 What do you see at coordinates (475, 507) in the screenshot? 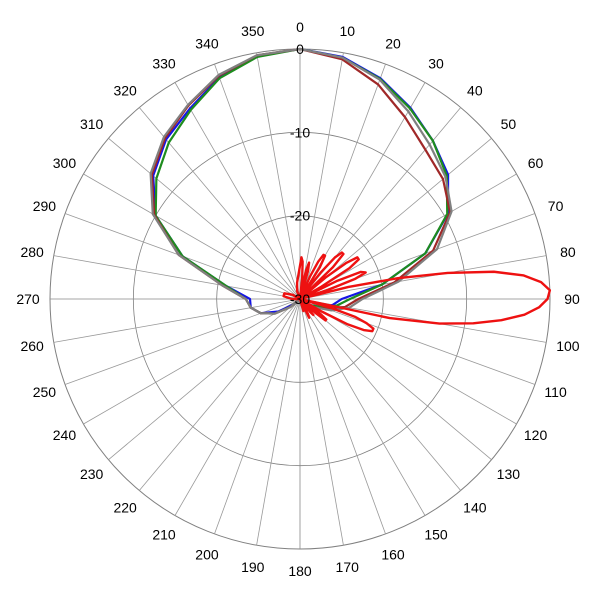
I see `angle-tick-label: 140` at bounding box center [475, 507].